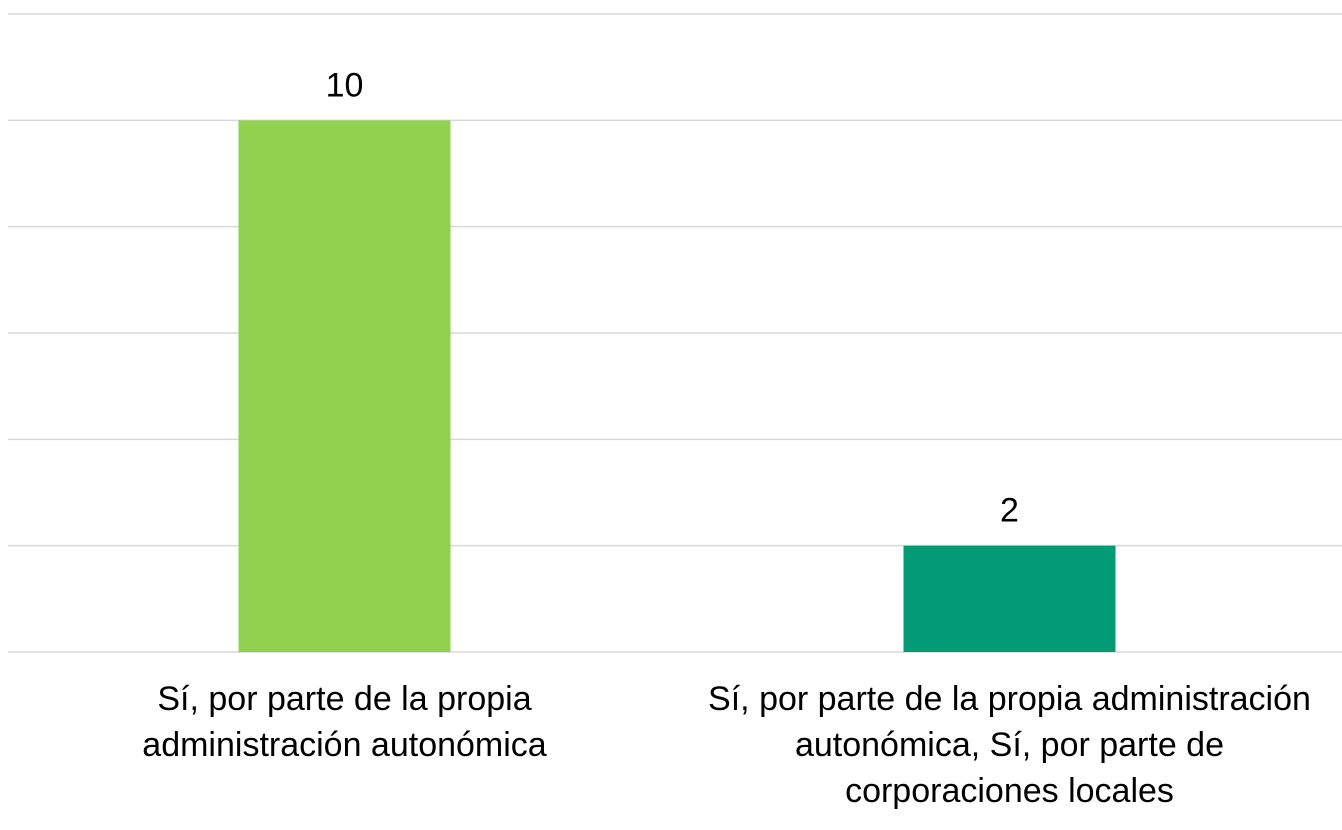 The height and width of the screenshot is (830, 1342). I want to click on data-label: 2, so click(1009, 511).